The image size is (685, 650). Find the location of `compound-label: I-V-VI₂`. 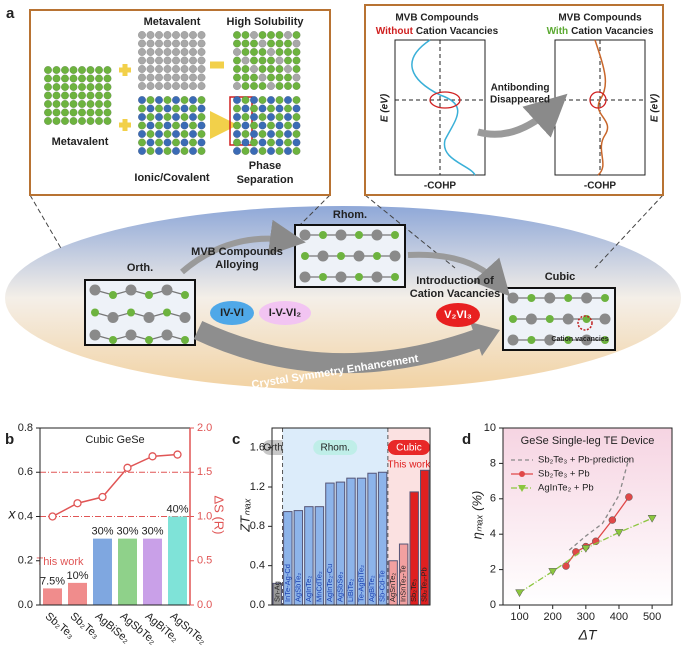

compound-label: I-V-VI₂ is located at coordinates (285, 313).